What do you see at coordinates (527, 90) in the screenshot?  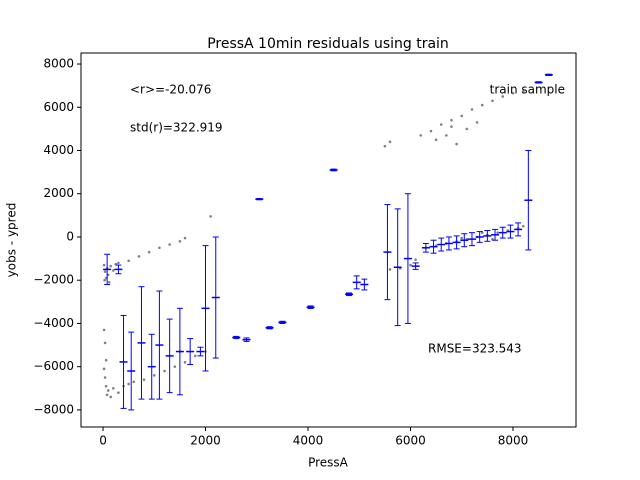 I see `annotation: train sample` at bounding box center [527, 90].